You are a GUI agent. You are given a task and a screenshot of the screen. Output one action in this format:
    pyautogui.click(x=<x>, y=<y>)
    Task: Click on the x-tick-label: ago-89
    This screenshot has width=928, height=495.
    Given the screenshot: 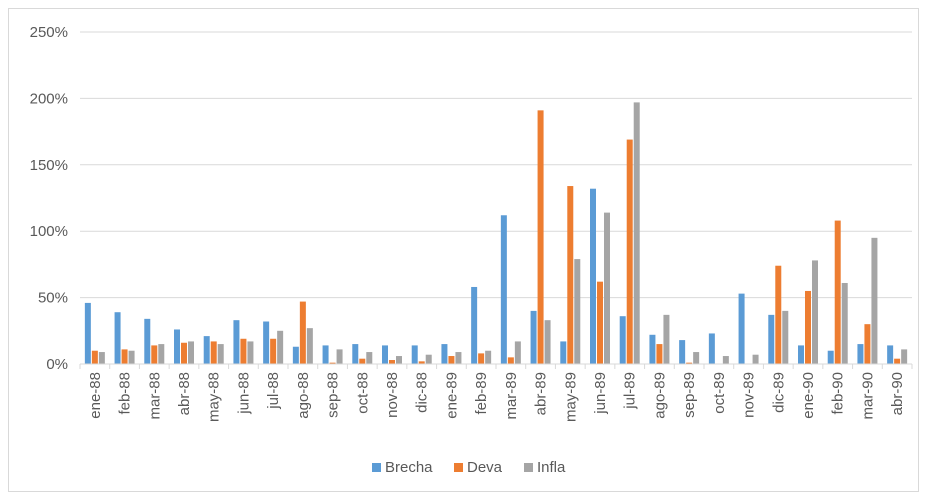 What is the action you would take?
    pyautogui.click(x=659, y=395)
    